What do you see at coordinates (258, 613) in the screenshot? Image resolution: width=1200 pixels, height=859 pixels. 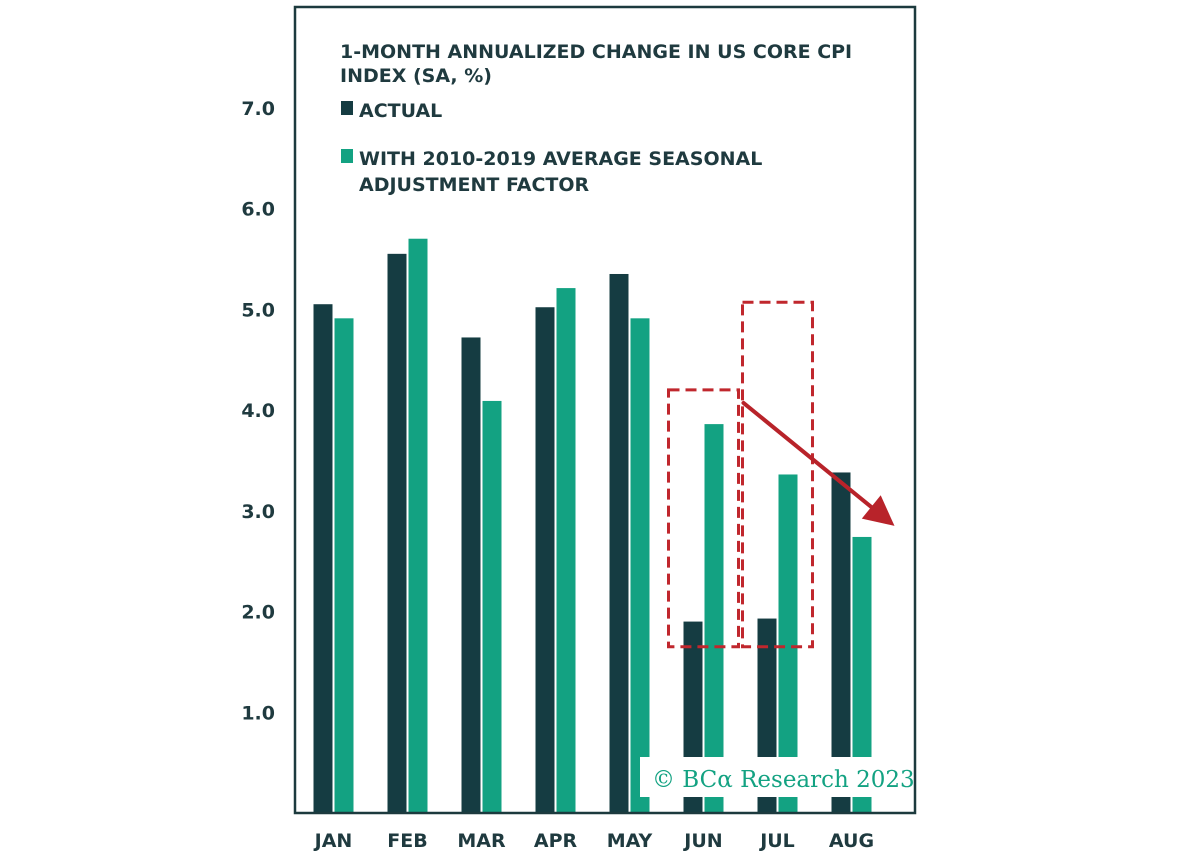 I see `y-tick-label: 2.0` at bounding box center [258, 613].